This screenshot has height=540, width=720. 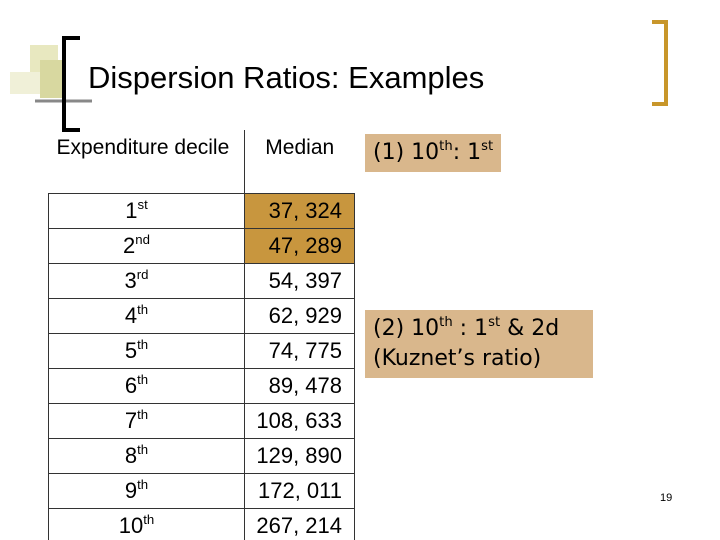 I want to click on decile-number: 2, so click(x=129, y=245).